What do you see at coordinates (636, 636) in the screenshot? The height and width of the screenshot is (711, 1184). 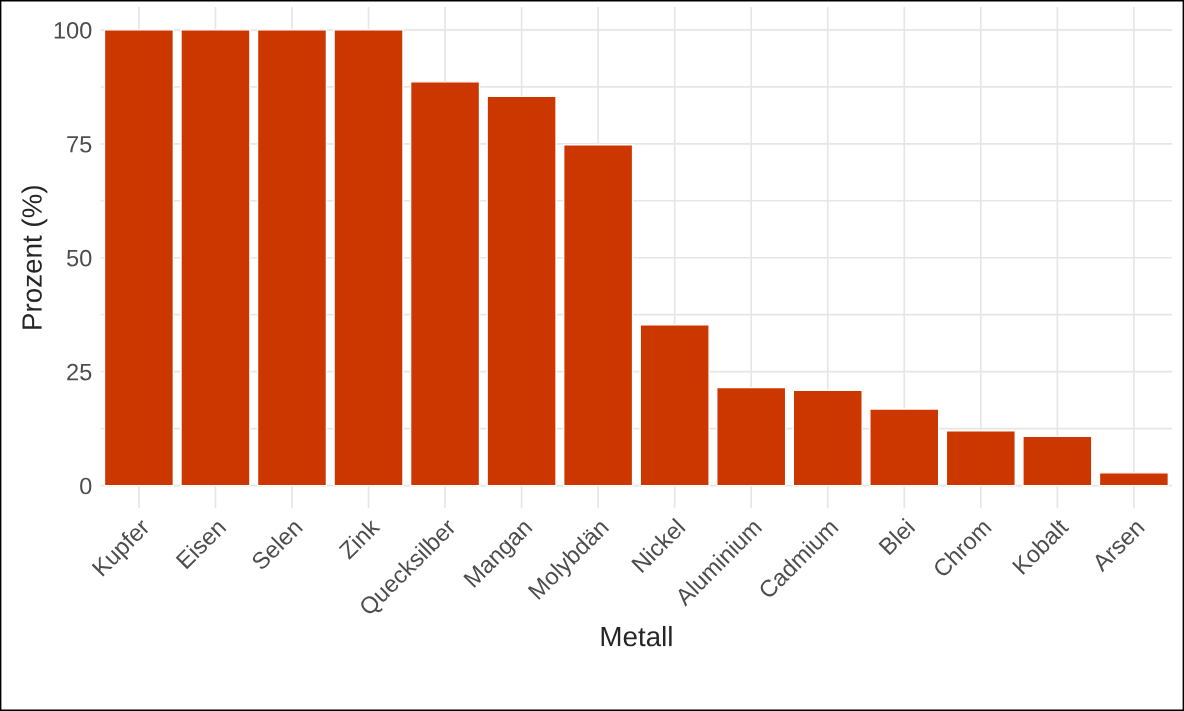 I see `x-axis-title: Metall` at bounding box center [636, 636].